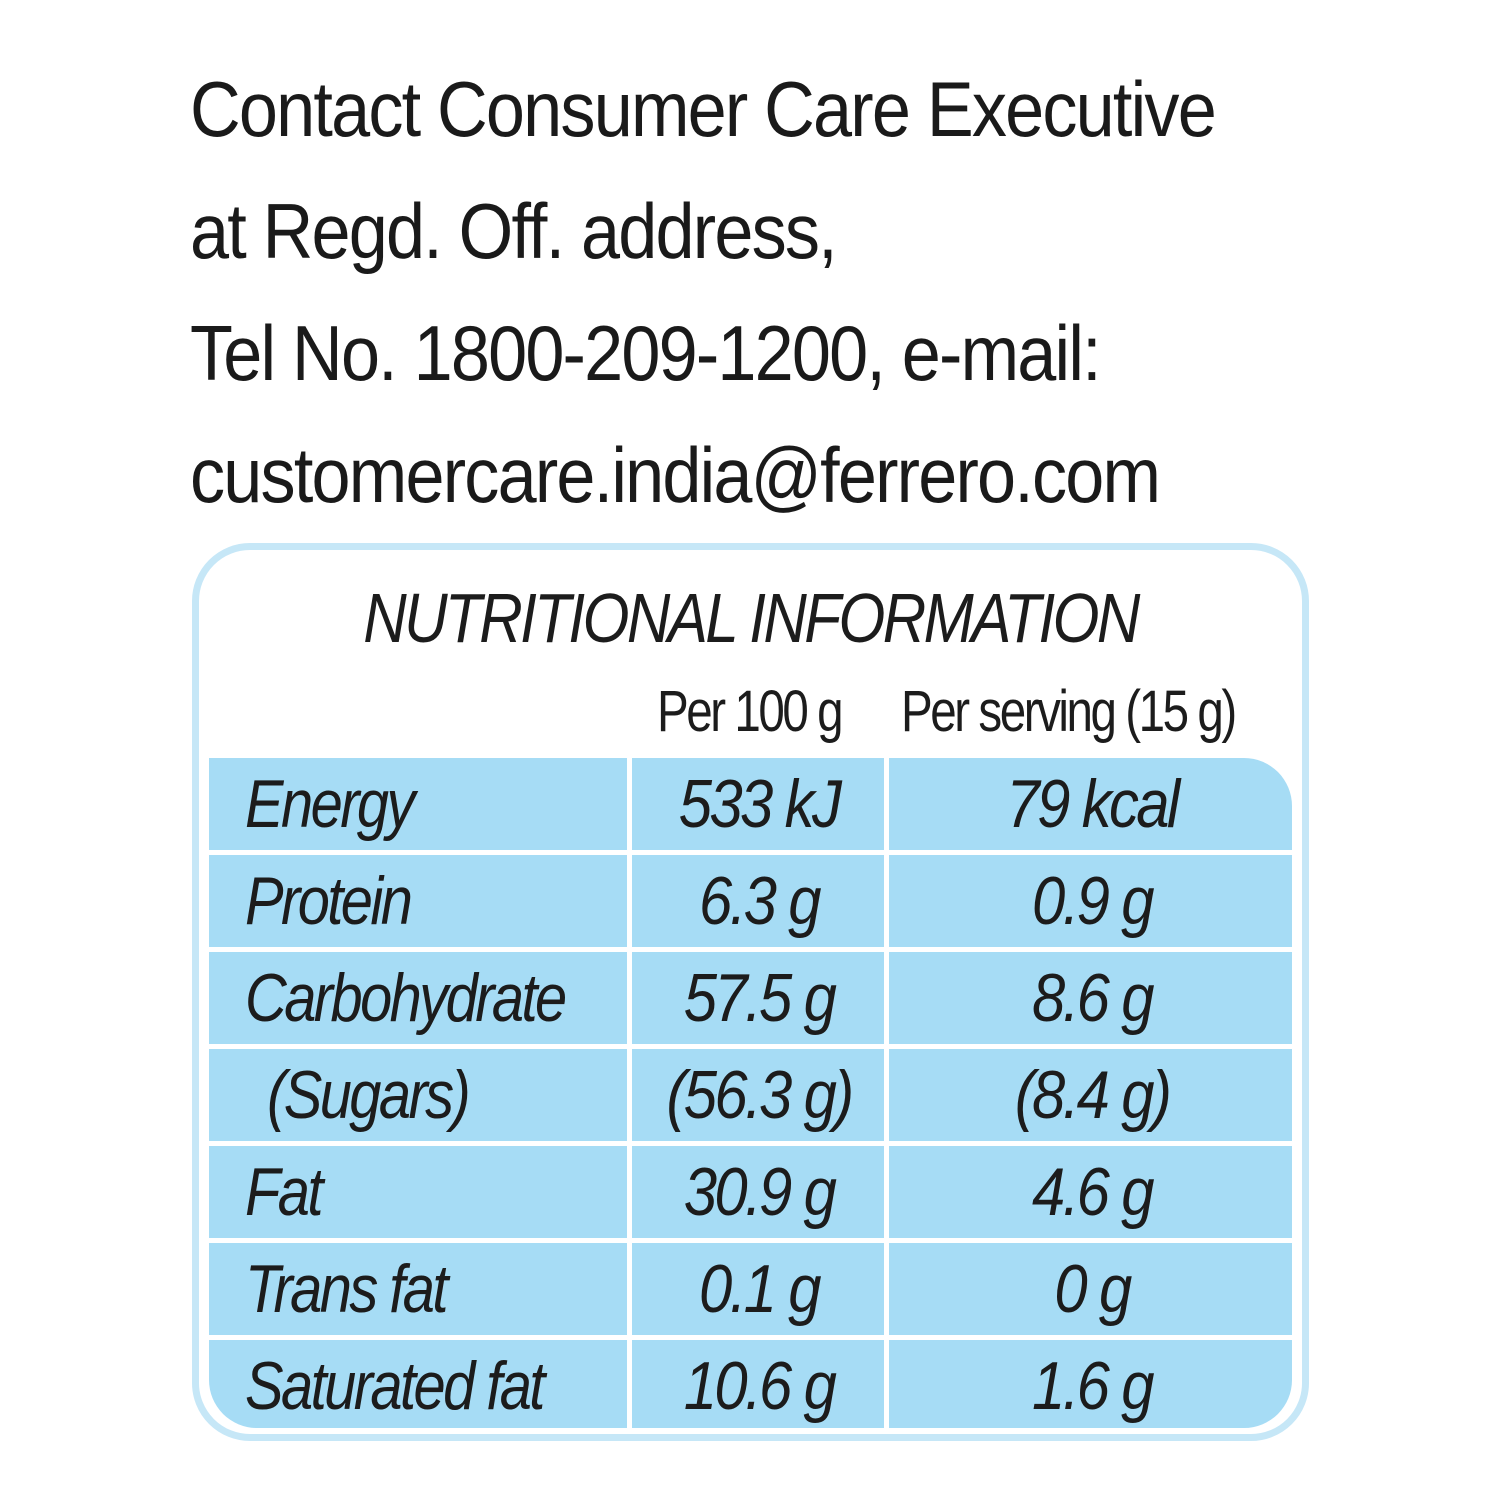  What do you see at coordinates (330, 804) in the screenshot?
I see `row-label: Energy` at bounding box center [330, 804].